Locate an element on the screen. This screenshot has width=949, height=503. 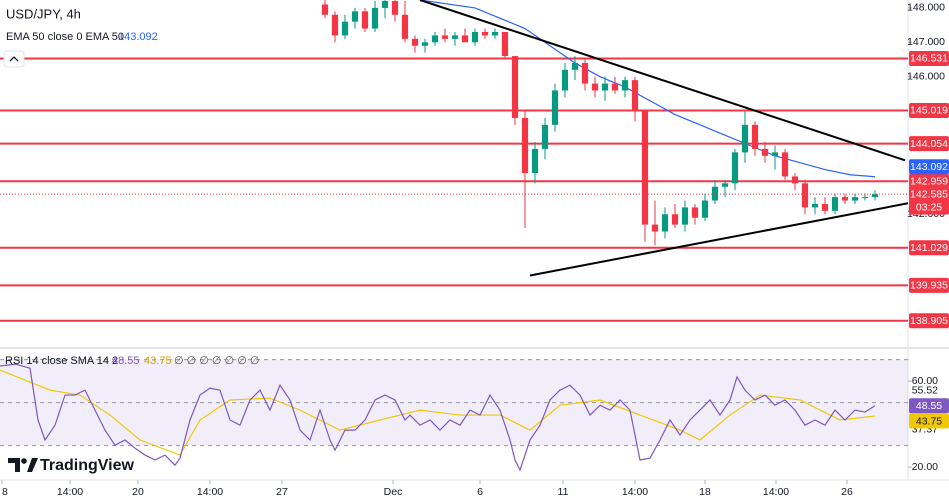
level-label: 139.935 is located at coordinates (929, 286).